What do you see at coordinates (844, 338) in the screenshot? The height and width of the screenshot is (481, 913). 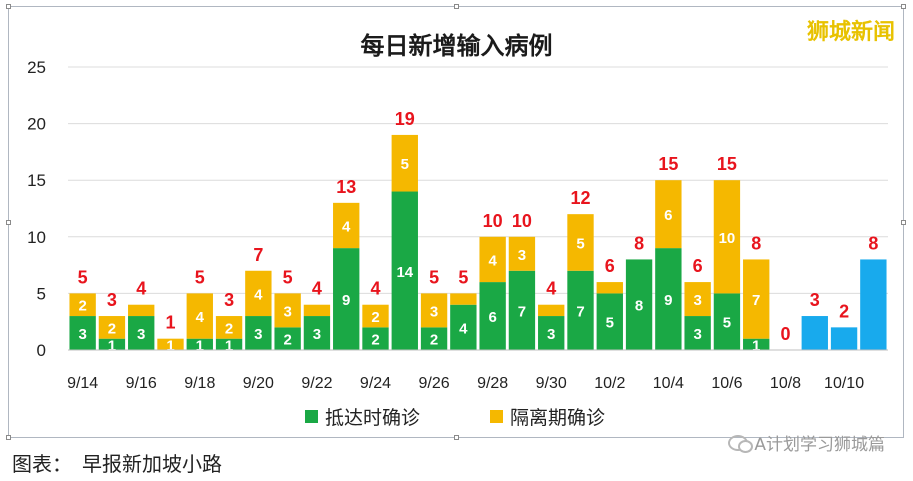 I see `bar-segment-other` at bounding box center [844, 338].